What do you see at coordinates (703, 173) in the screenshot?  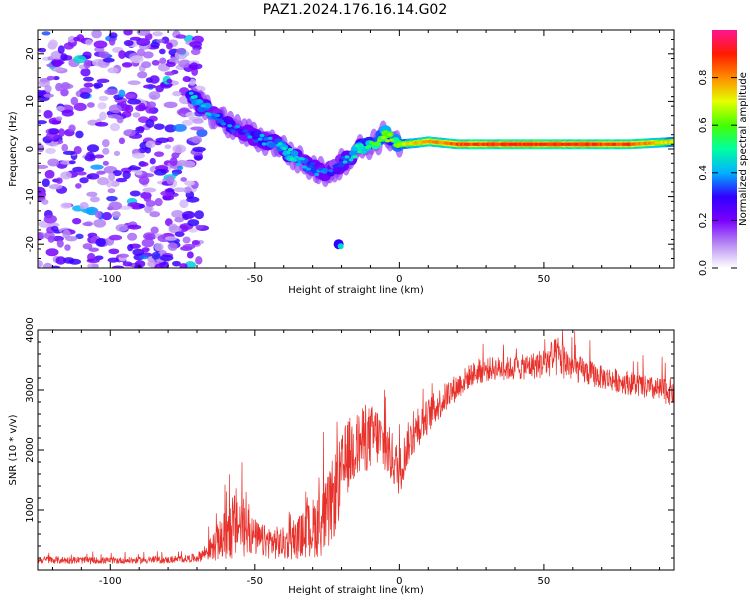 I see `colorbar-tick-label: 0.4` at bounding box center [703, 173].